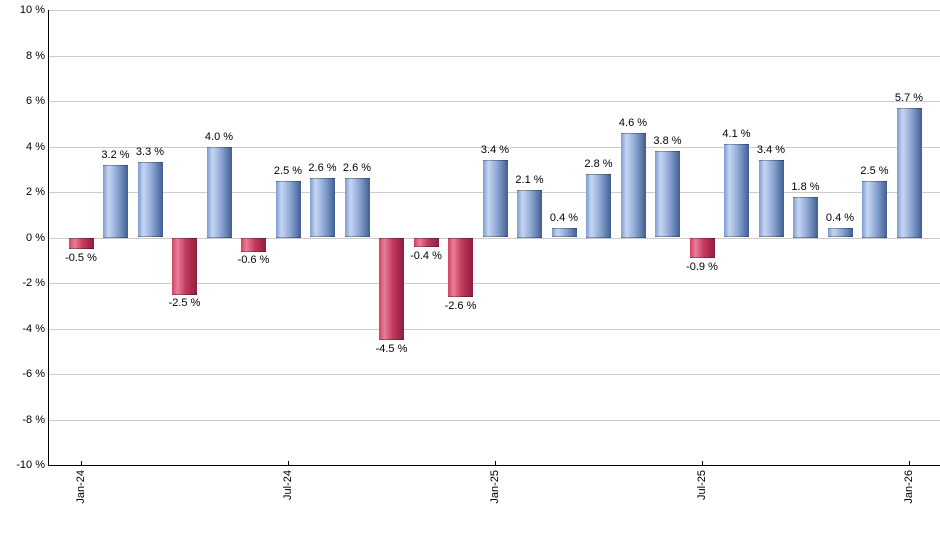 Image resolution: width=940 pixels, height=550 pixels. What do you see at coordinates (33, 374) in the screenshot?
I see `y-axis-tick-label: -6 %` at bounding box center [33, 374].